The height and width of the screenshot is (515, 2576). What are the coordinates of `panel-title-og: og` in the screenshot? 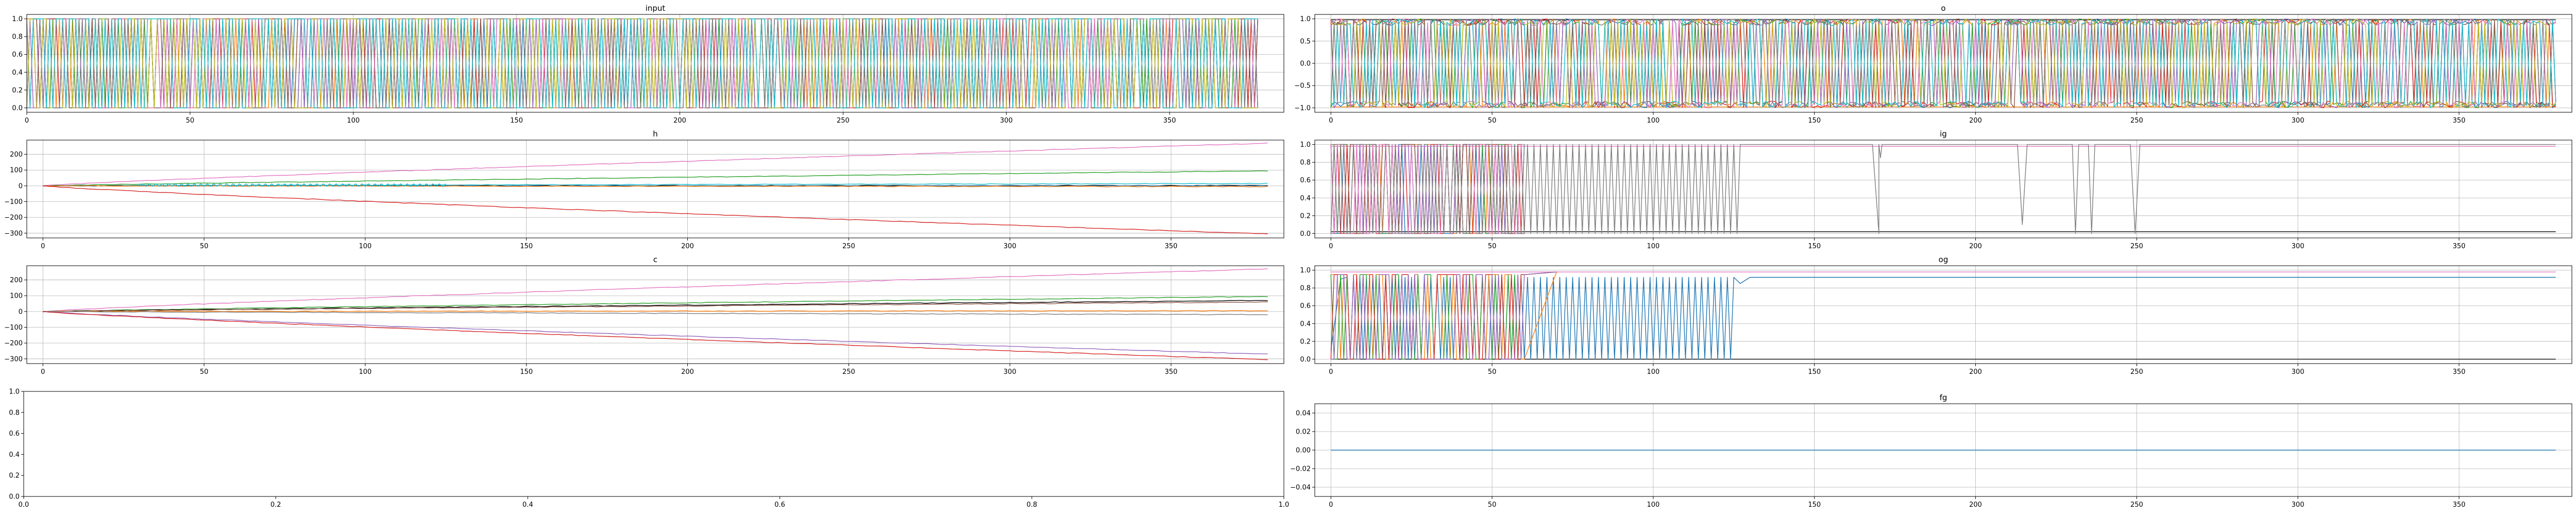 It's located at (1944, 259).